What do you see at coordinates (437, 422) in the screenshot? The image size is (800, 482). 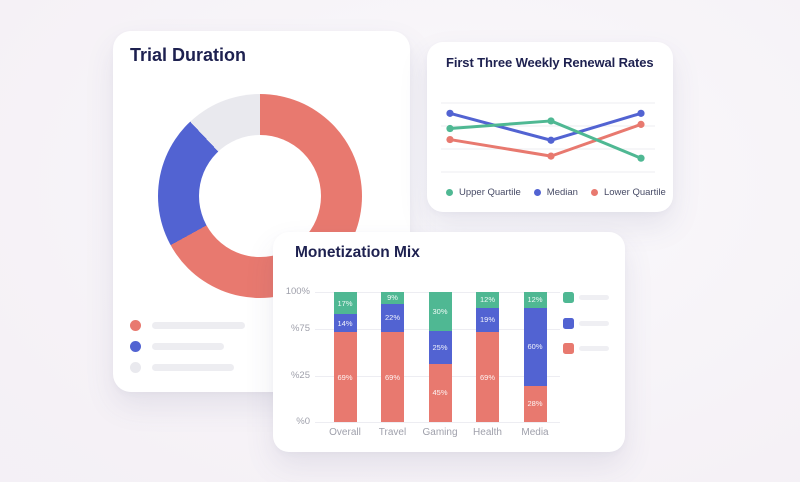 I see `gridline` at bounding box center [437, 422].